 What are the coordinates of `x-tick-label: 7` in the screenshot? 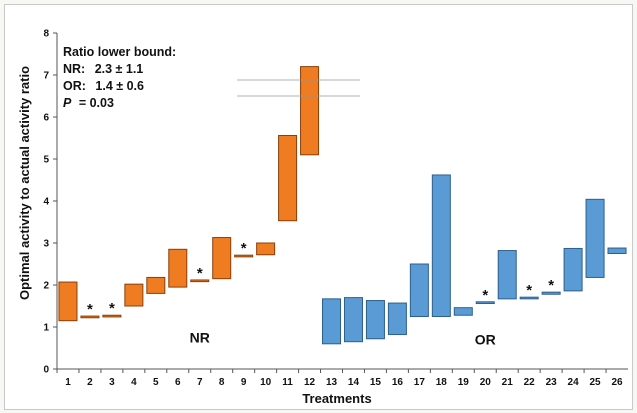 It's located at (200, 382).